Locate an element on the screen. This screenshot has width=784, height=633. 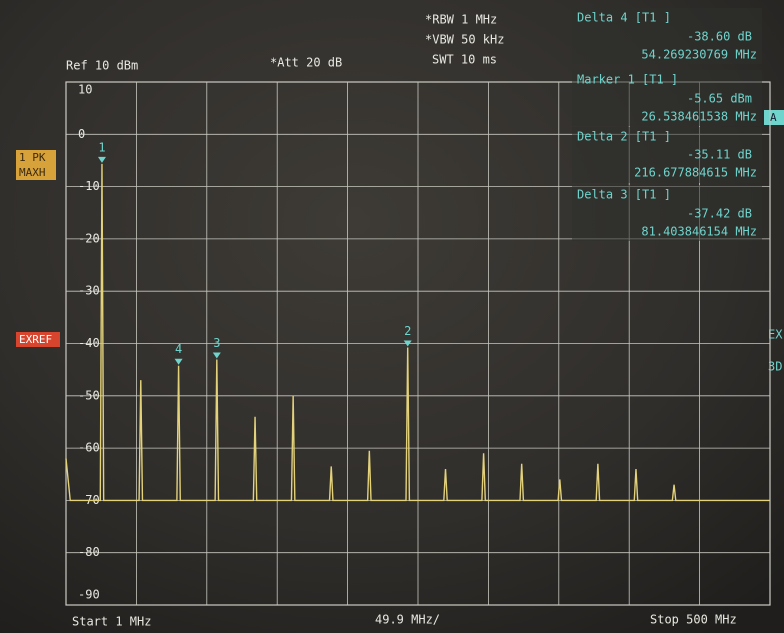
marker-label: 3 is located at coordinates (216, 343).